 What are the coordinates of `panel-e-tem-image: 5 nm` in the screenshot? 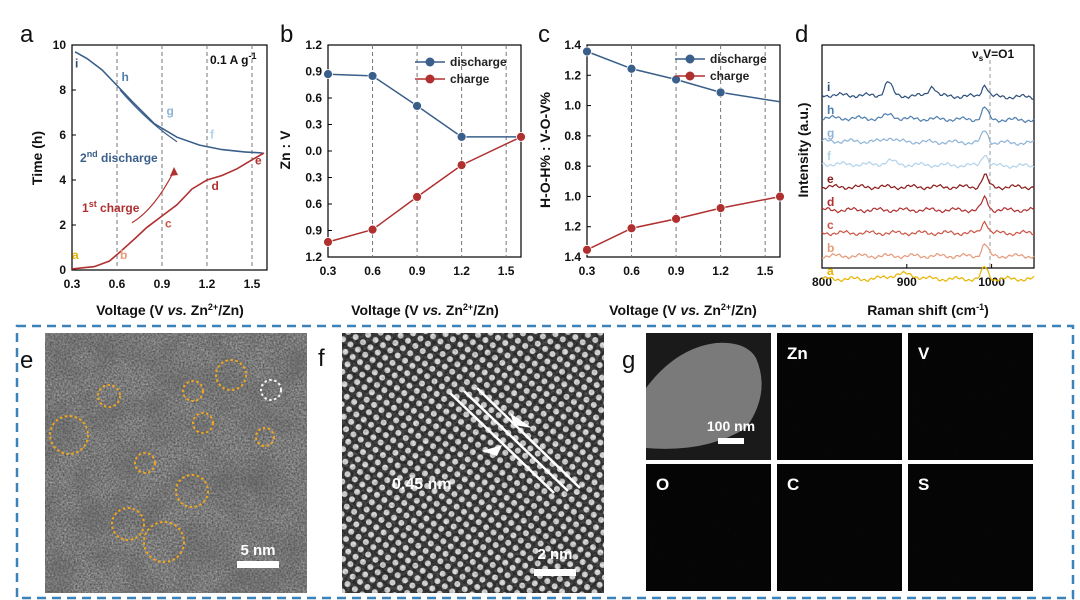 It's located at (176, 463).